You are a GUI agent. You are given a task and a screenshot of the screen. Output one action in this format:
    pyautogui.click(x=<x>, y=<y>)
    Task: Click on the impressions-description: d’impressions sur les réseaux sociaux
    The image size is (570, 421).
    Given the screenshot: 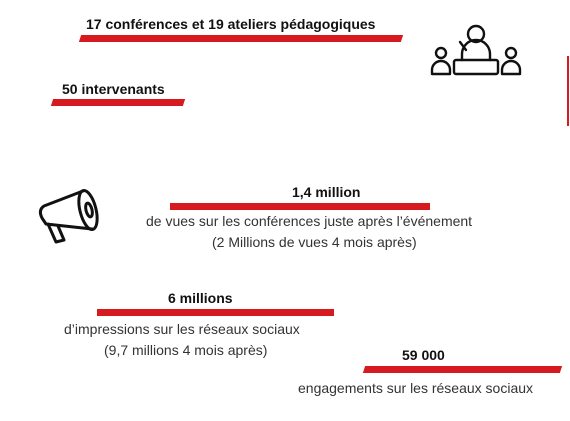 What is the action you would take?
    pyautogui.click(x=182, y=329)
    